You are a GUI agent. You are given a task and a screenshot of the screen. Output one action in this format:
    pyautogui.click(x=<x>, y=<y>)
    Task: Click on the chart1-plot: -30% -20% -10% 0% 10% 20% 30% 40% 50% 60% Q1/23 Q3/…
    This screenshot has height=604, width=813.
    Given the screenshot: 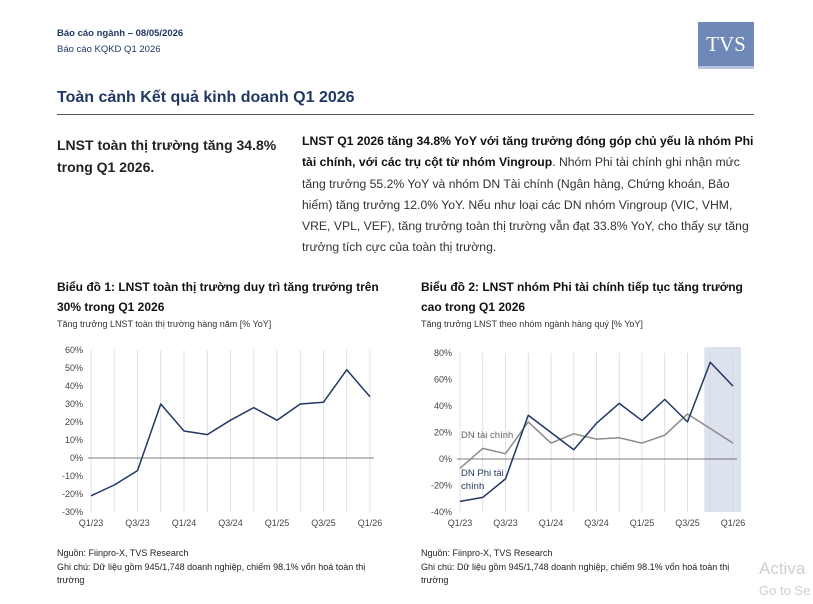 What is the action you would take?
    pyautogui.click(x=222, y=436)
    